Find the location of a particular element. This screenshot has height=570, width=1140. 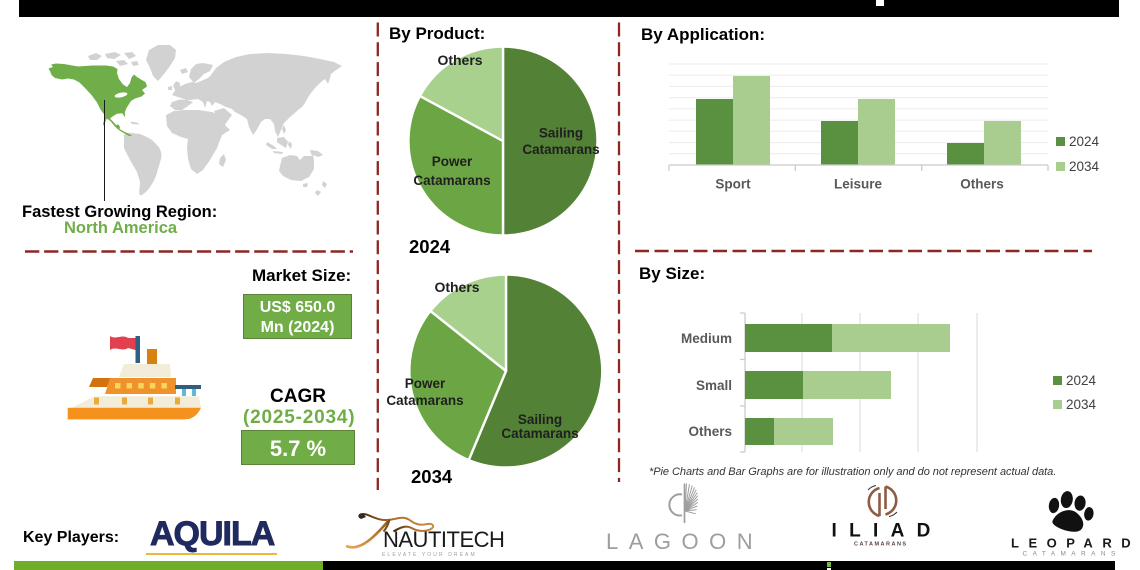

svg-text: LEOPARD is located at coordinates (1075, 543).